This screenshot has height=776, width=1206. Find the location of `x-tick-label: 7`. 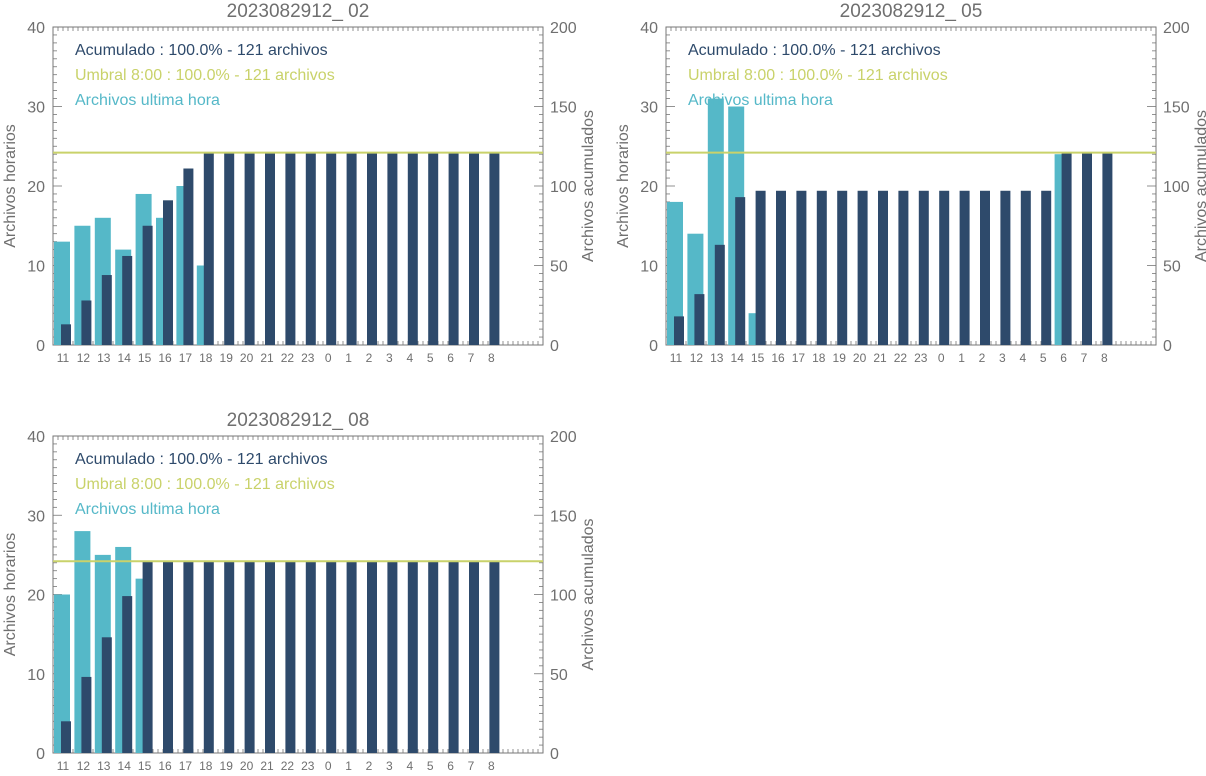

x-tick-label: 7 is located at coordinates (471, 765).